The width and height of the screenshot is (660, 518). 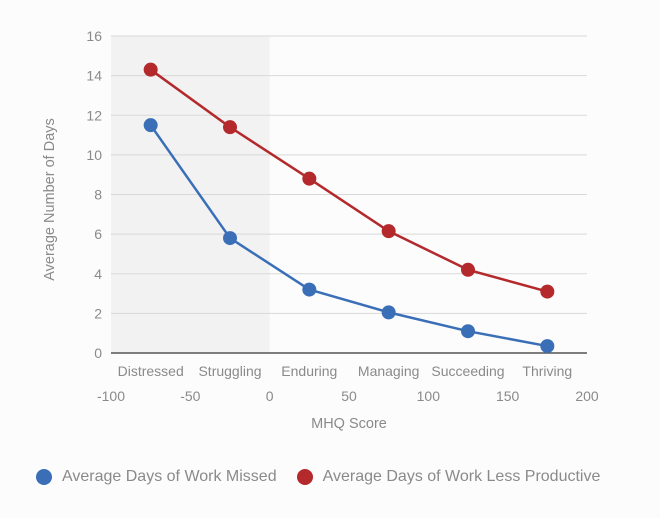 I want to click on y-tick-label: 8, so click(x=98, y=195).